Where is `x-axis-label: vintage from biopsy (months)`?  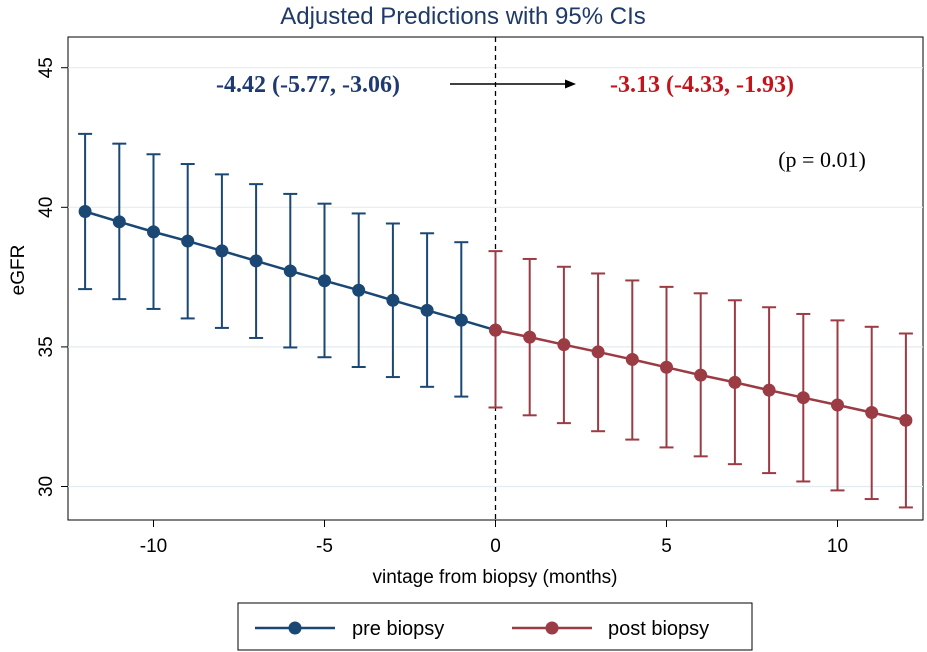 x-axis-label: vintage from biopsy (months) is located at coordinates (495, 577).